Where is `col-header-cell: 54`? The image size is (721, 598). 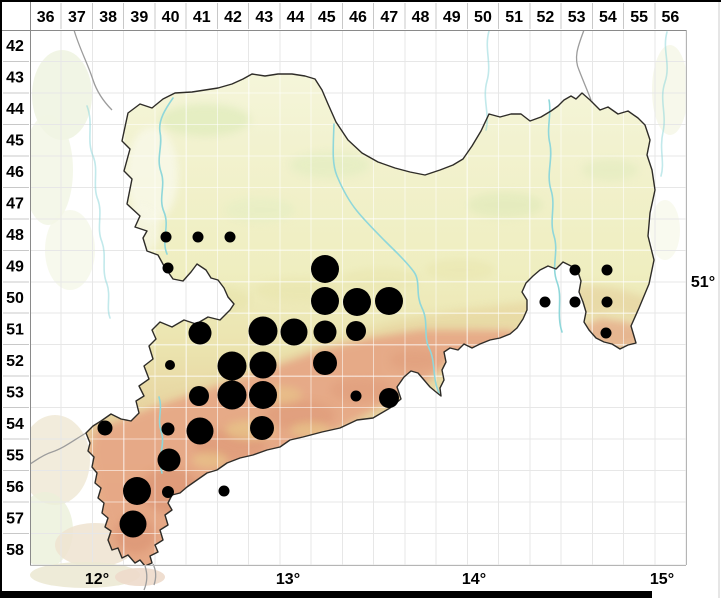
col-header-cell: 54 is located at coordinates (608, 17).